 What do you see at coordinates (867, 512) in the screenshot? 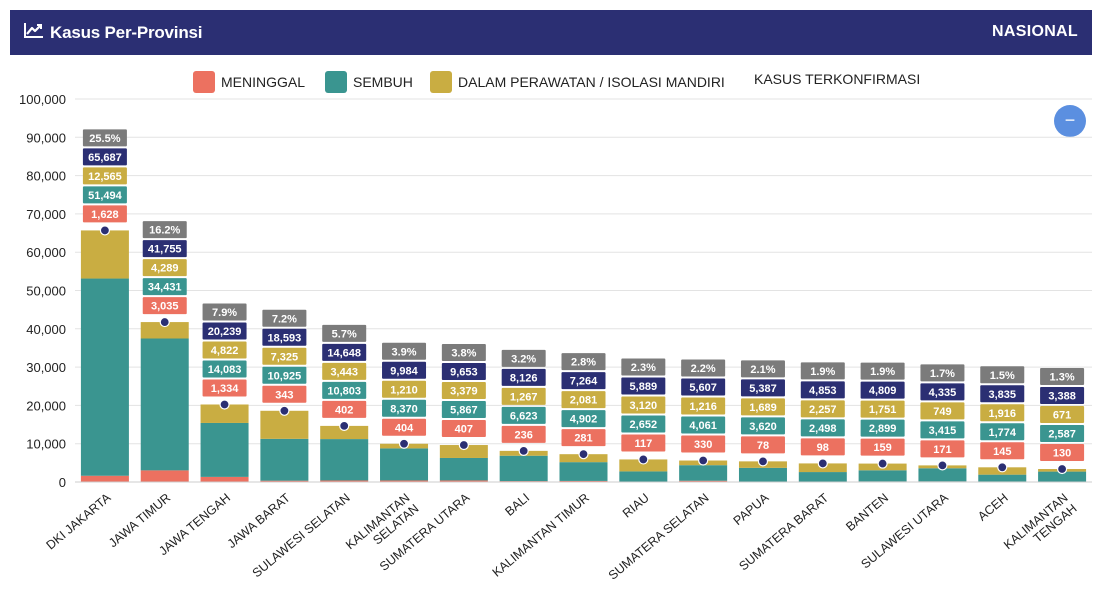
I see `x-tick-label-group: BANTEN` at bounding box center [867, 512].